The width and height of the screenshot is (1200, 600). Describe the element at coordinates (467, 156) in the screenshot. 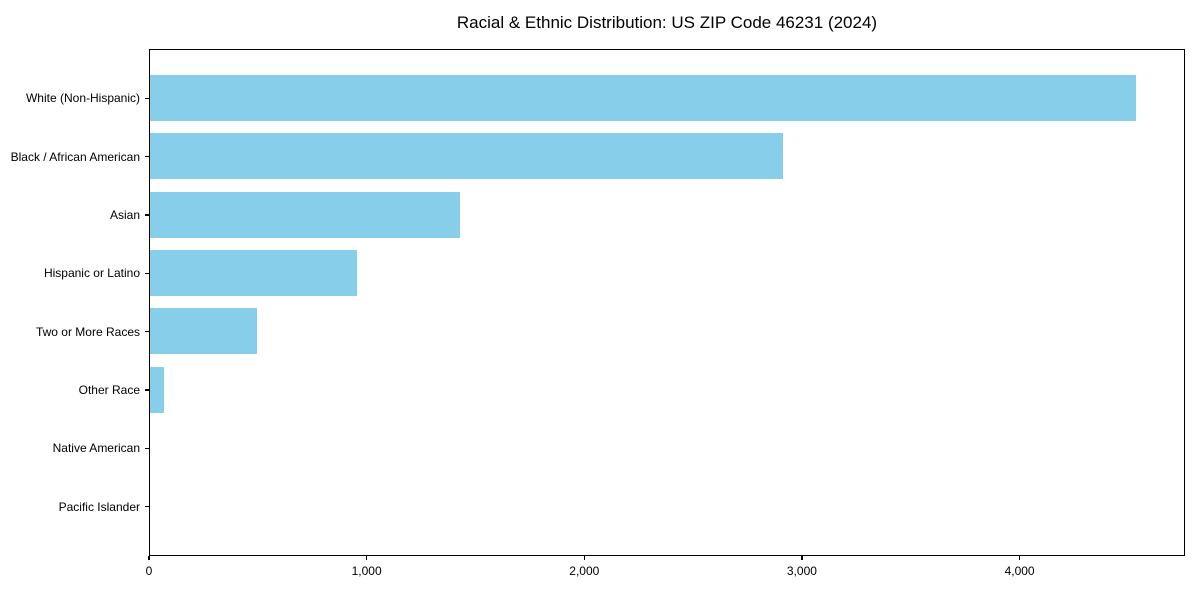

I see `bar-black-african-american` at that location.